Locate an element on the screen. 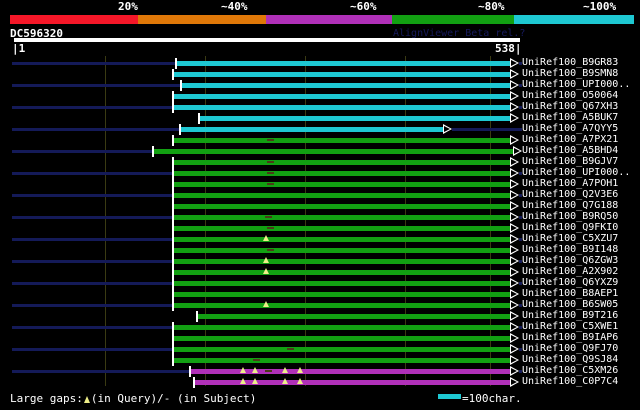 The image size is (640, 410). alignment-row: UniRef100_B9IAP6 is located at coordinates (320, 338).